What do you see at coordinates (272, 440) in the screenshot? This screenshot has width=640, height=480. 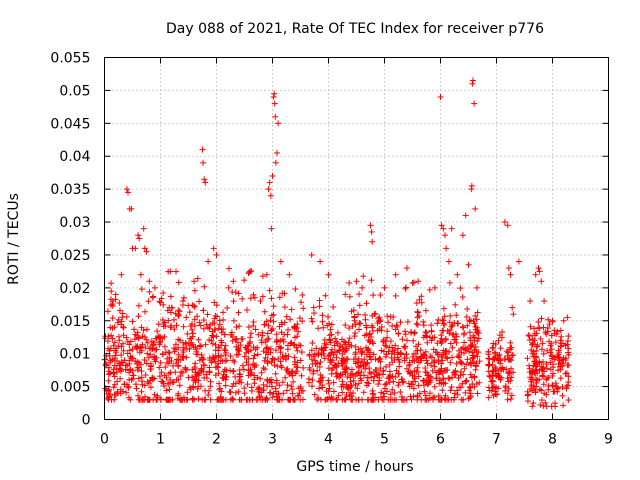 I see `x-tick-label: 3` at bounding box center [272, 440].